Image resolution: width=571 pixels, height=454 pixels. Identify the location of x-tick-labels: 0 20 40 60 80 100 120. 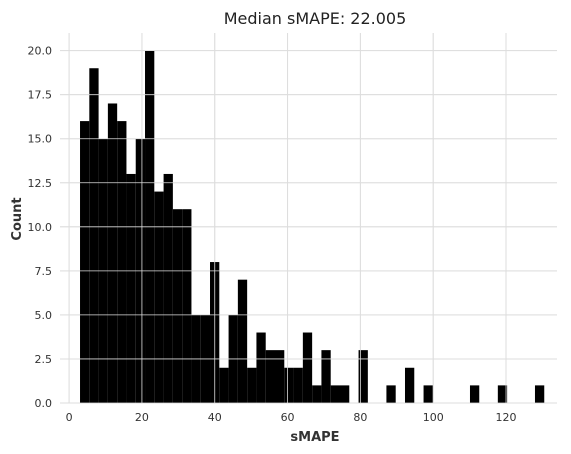
(291, 417).